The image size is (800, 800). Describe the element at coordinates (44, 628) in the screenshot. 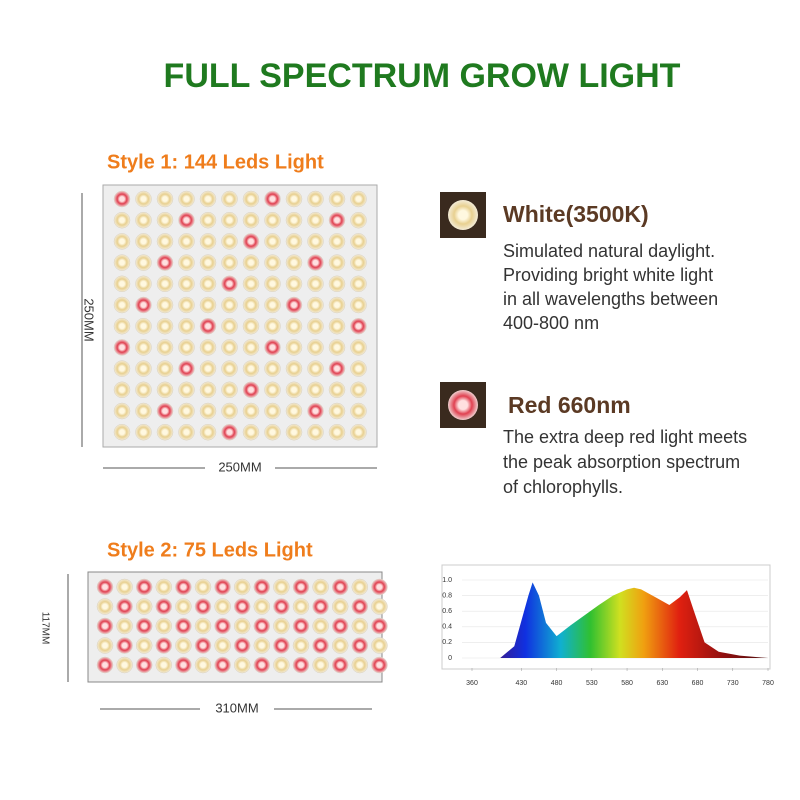

I see `dimension: 117MM` at that location.